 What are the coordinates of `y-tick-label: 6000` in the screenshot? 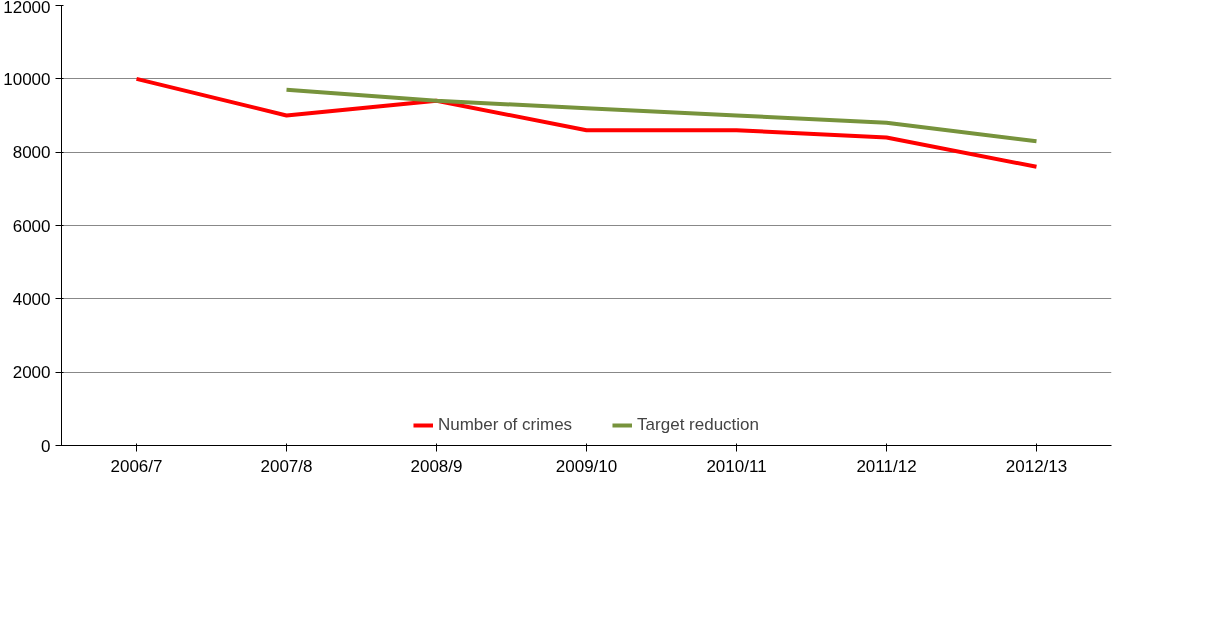 It's located at (31, 226).